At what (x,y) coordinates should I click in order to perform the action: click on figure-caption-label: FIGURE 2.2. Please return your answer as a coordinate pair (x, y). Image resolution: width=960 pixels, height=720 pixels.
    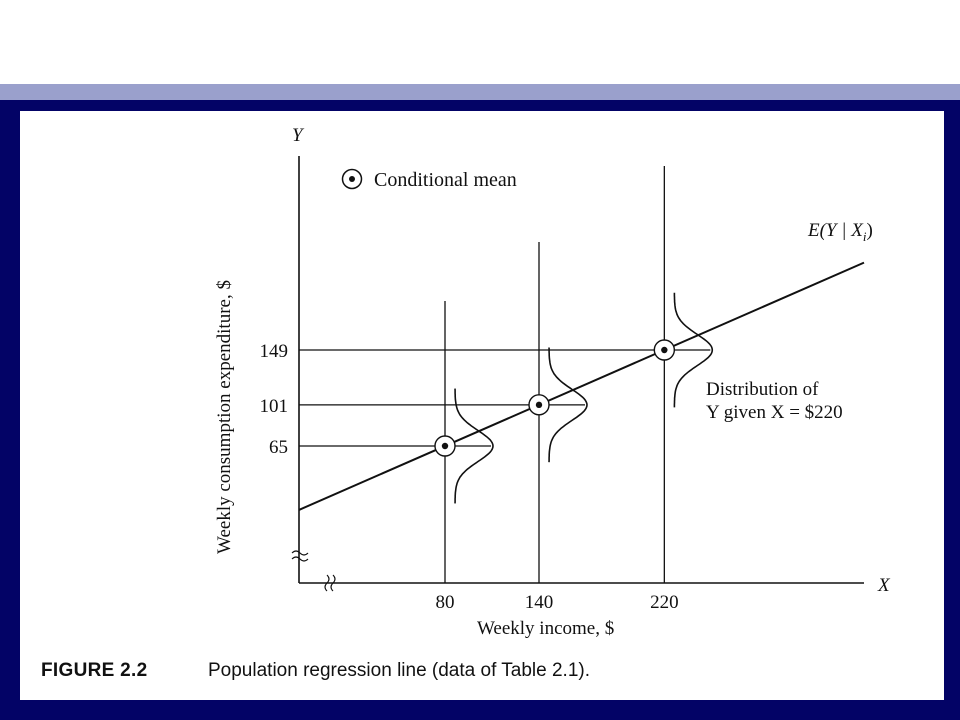
    Looking at the image, I should click on (94, 670).